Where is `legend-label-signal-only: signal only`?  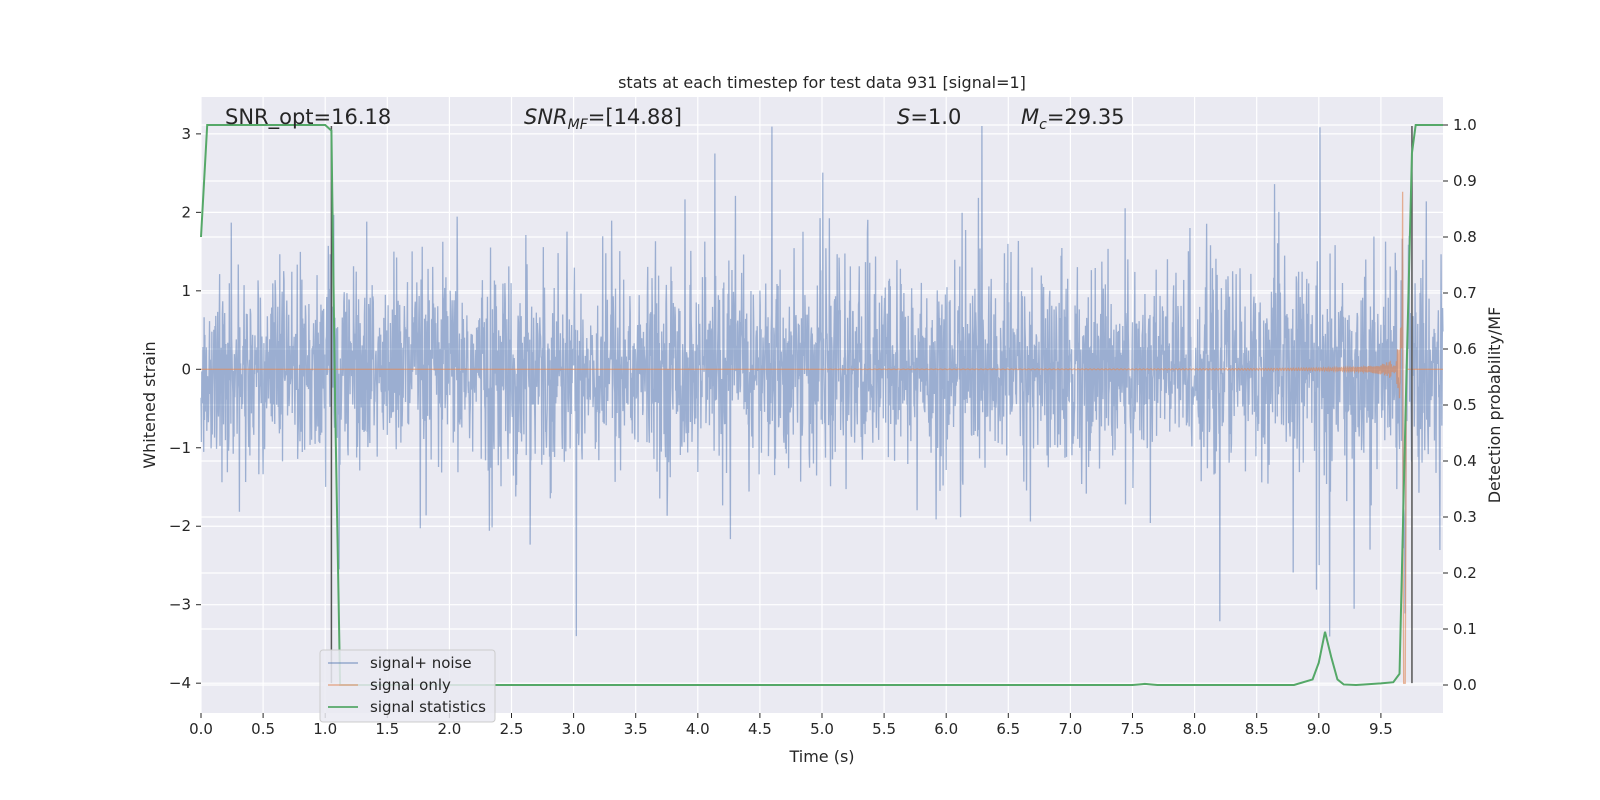 legend-label-signal-only: signal only is located at coordinates (410, 685).